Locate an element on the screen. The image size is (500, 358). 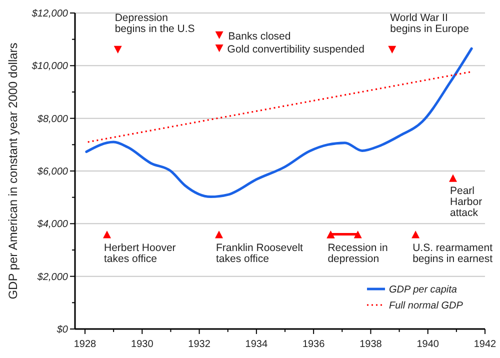
x-tick-label: 1940 is located at coordinates (428, 344).